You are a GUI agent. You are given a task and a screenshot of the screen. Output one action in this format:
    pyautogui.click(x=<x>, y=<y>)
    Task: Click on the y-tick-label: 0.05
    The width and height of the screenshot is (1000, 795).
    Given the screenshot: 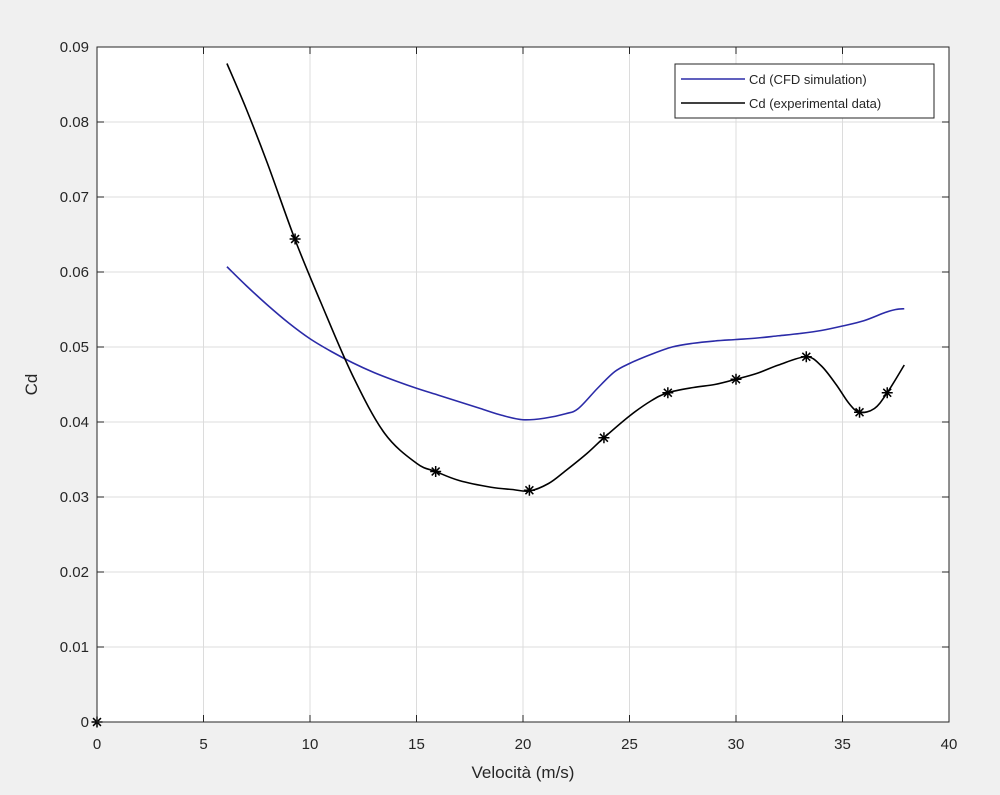 What is the action you would take?
    pyautogui.click(x=74, y=347)
    